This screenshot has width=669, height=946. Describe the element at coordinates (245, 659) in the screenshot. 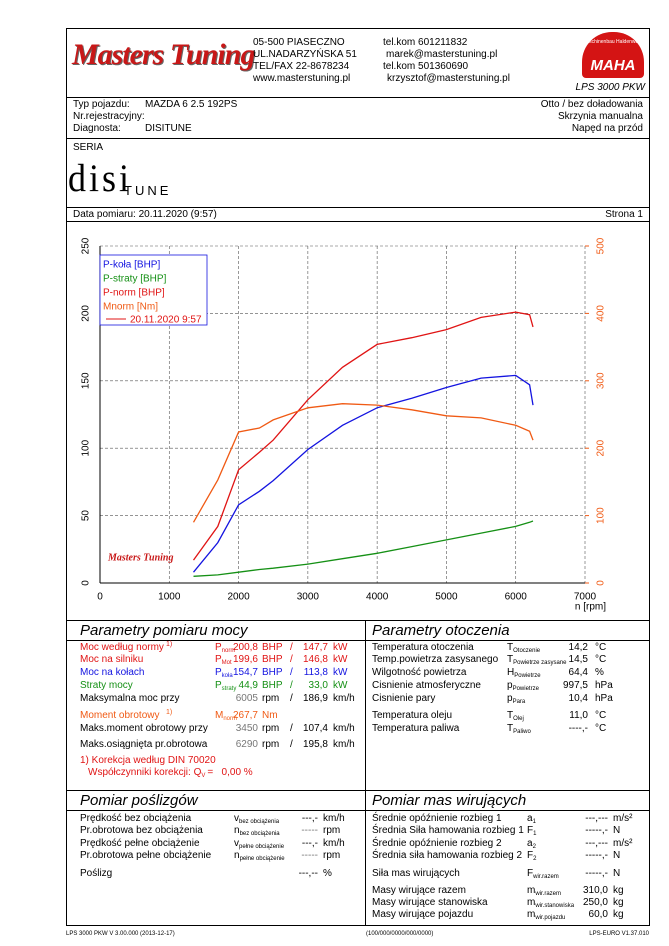

I see `row-value: 199,6` at that location.